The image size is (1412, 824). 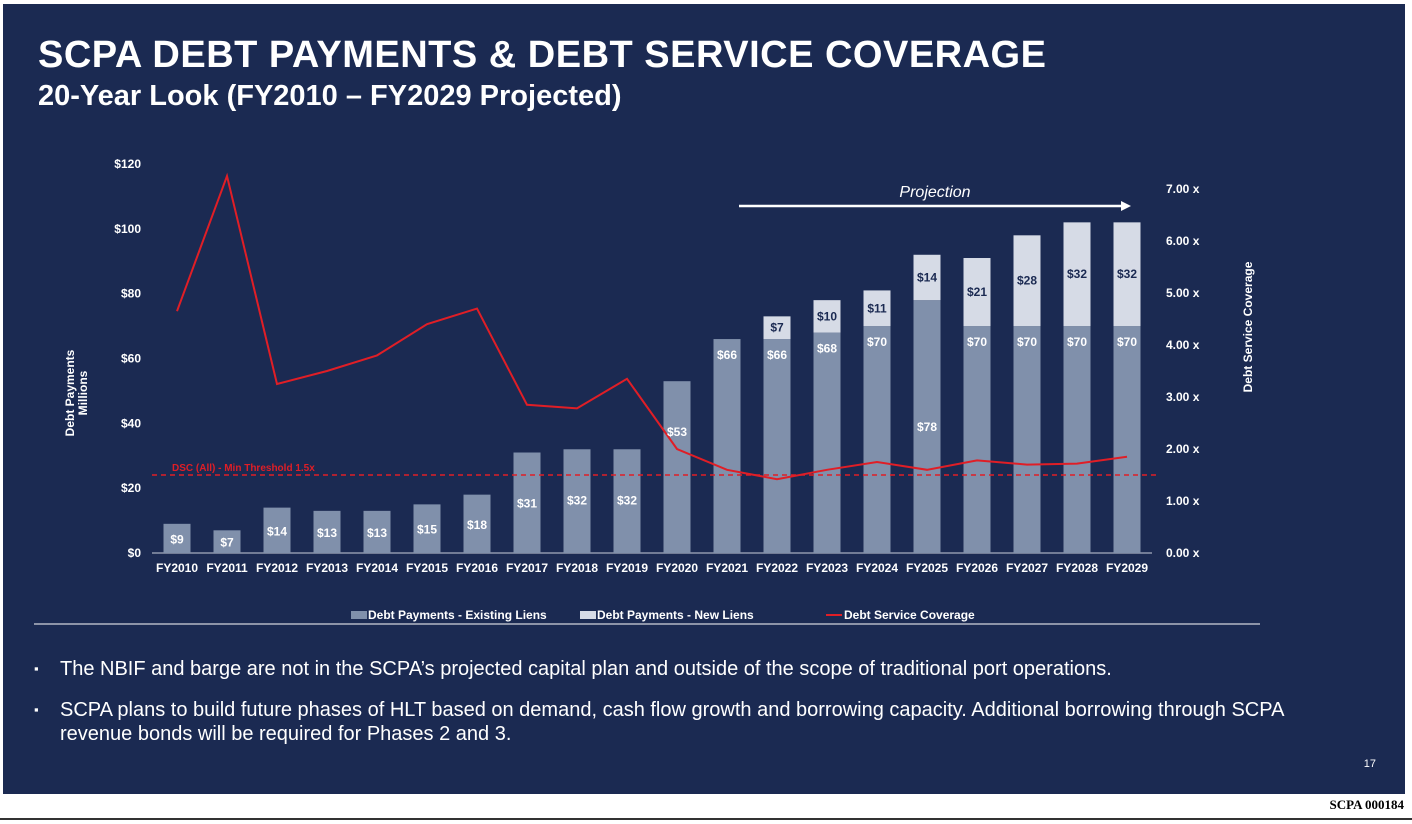 What do you see at coordinates (577, 568) in the screenshot?
I see `category-label: FY2018` at bounding box center [577, 568].